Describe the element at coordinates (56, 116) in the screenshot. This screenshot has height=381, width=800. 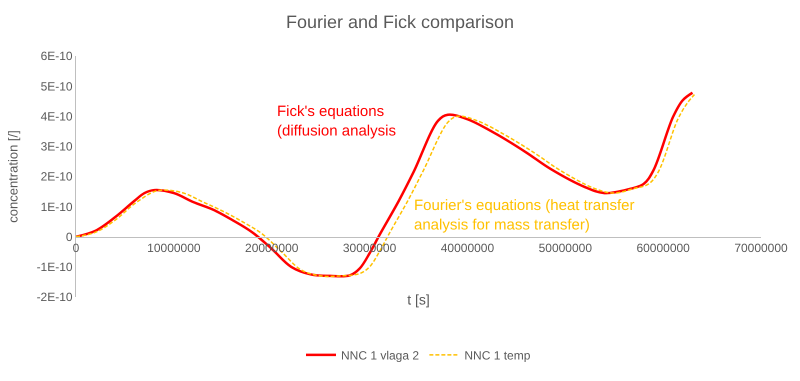
I see `y-tick-label: 4E-10` at that location.